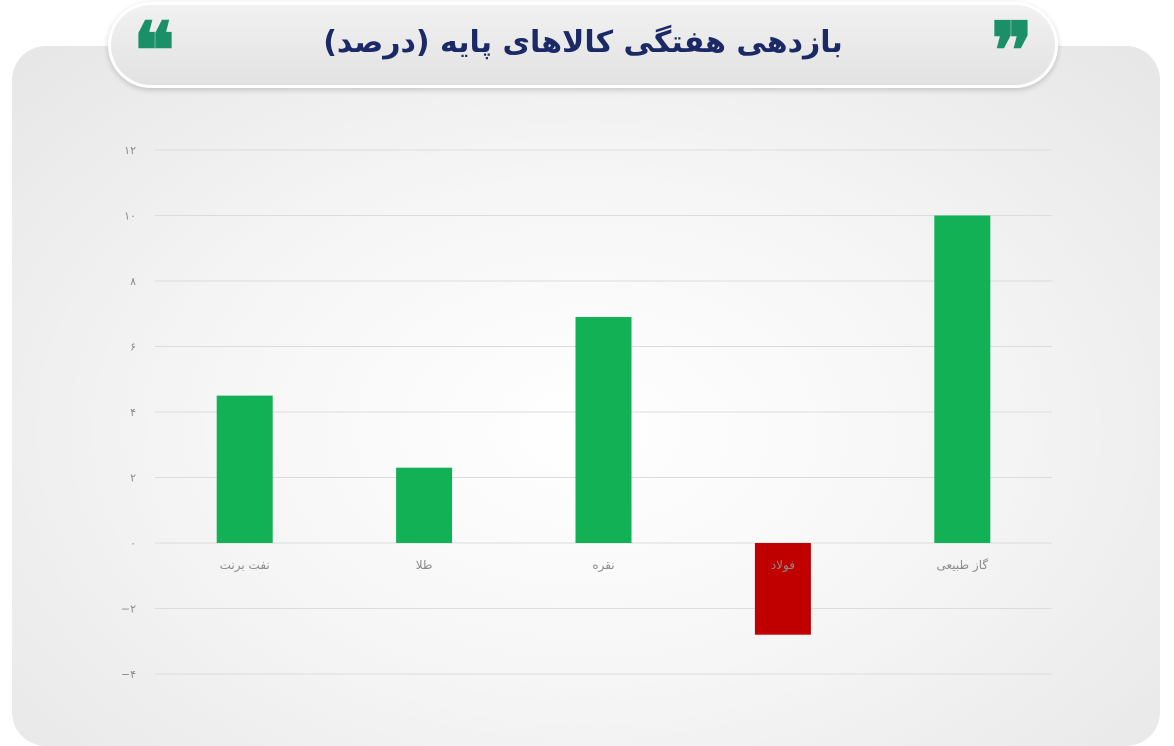 The image size is (1174, 746). I want to click on category-label: فولاد, so click(783, 565).